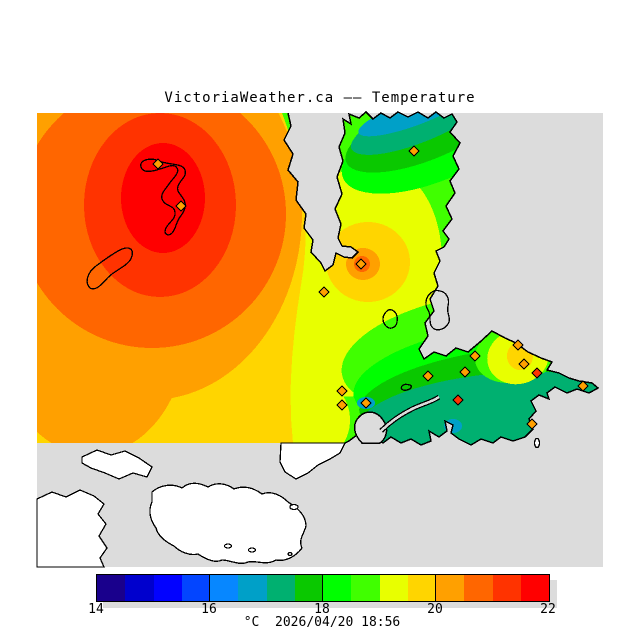  I want to click on contour-red-core, so click(163, 198).